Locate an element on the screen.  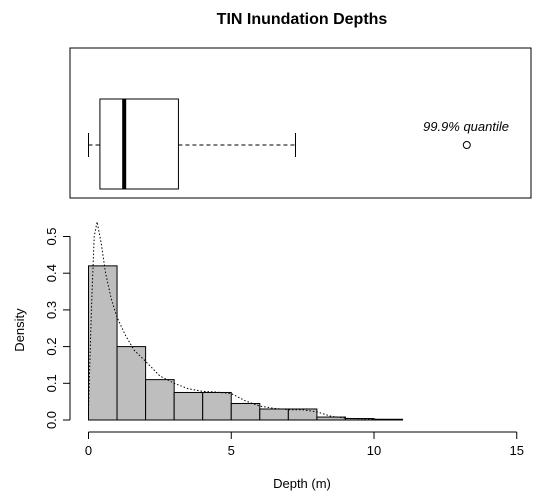
y-axis-tick-label: 0.2 is located at coordinates (51, 347).